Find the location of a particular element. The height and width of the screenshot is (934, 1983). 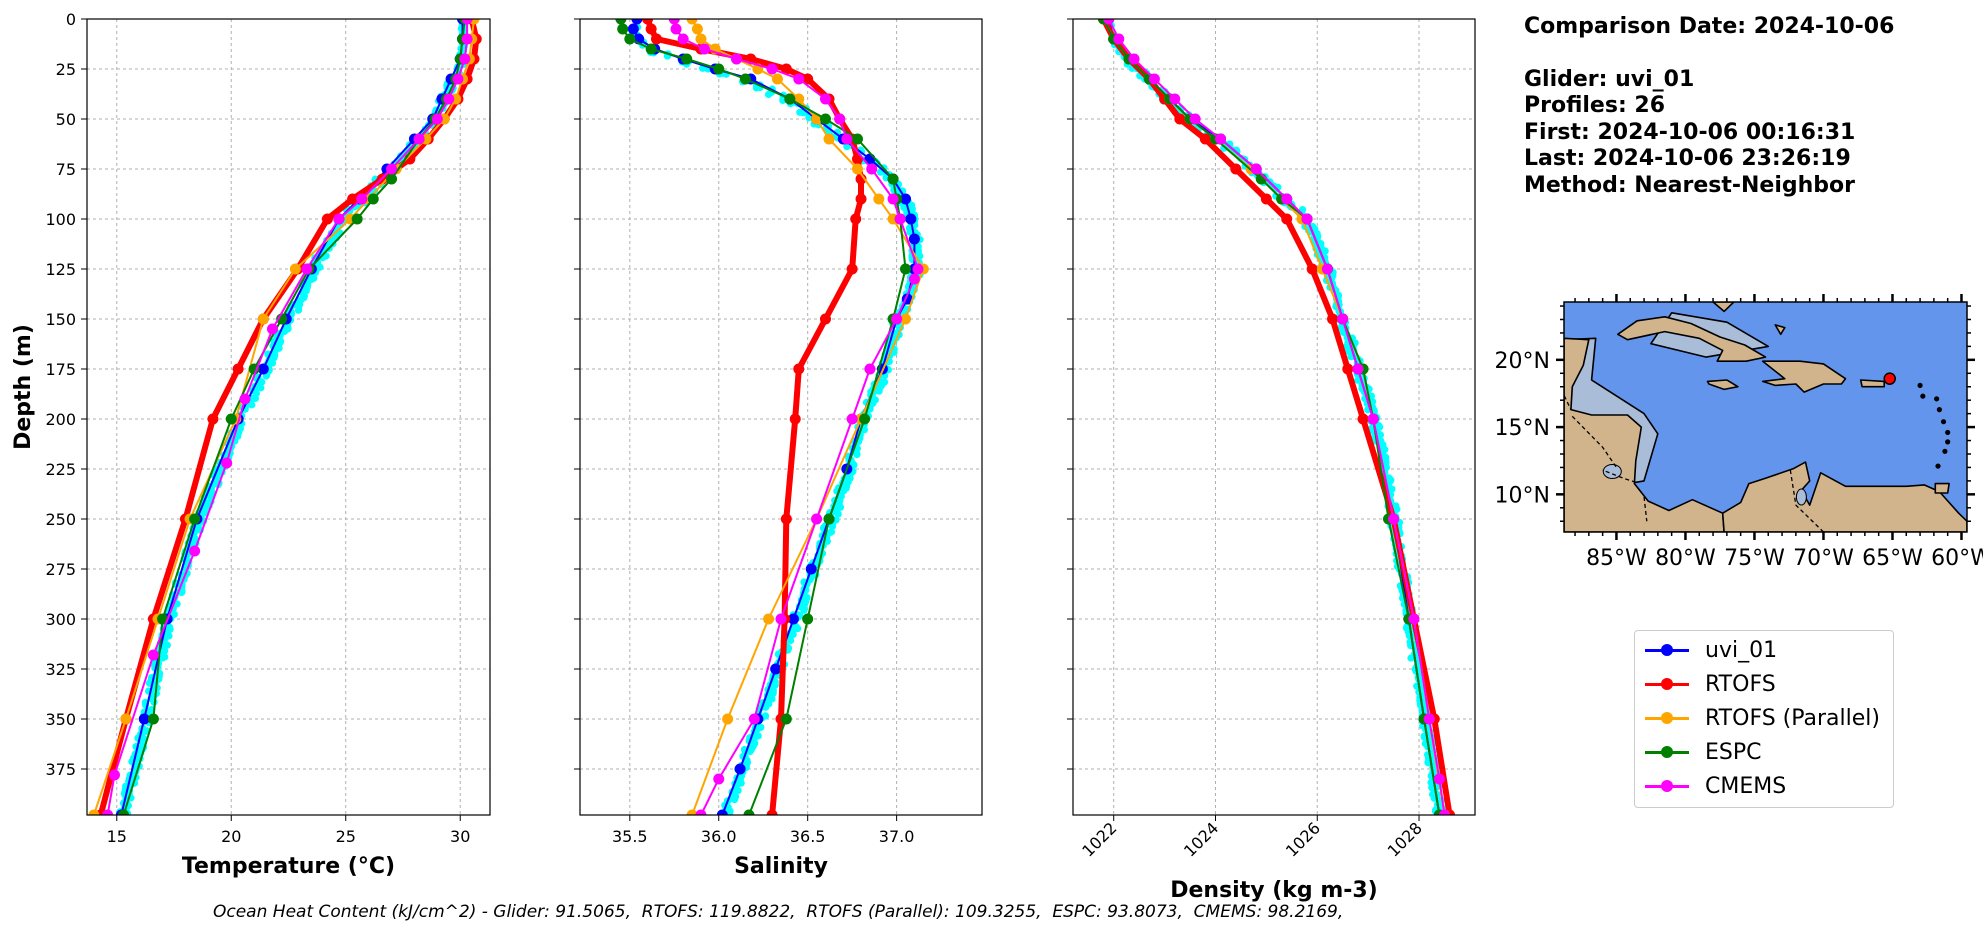

map-ticks: 85°W 80°W 75°W 70°W 65°W 60°W 20°N 15°N 10°N is located at coordinates (1739, 432).